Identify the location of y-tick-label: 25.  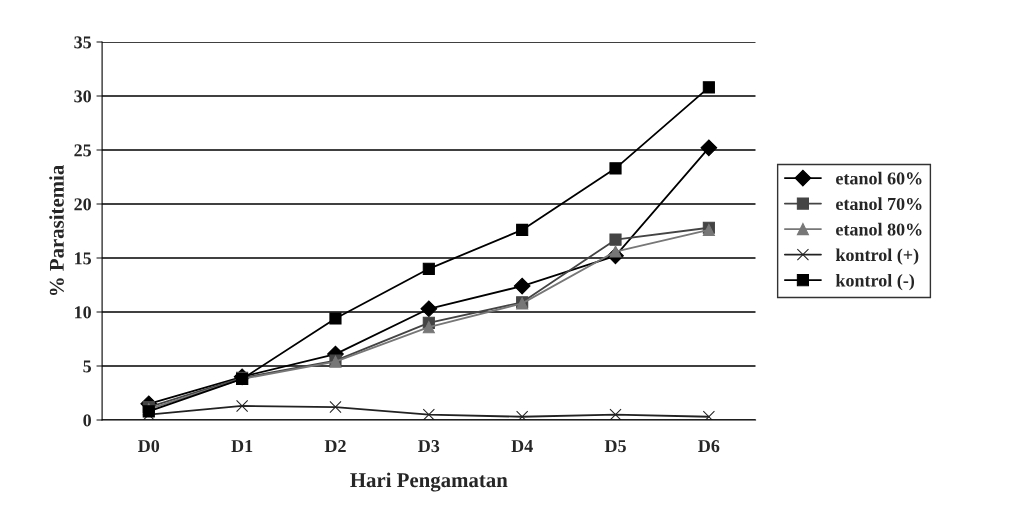
(83, 150).